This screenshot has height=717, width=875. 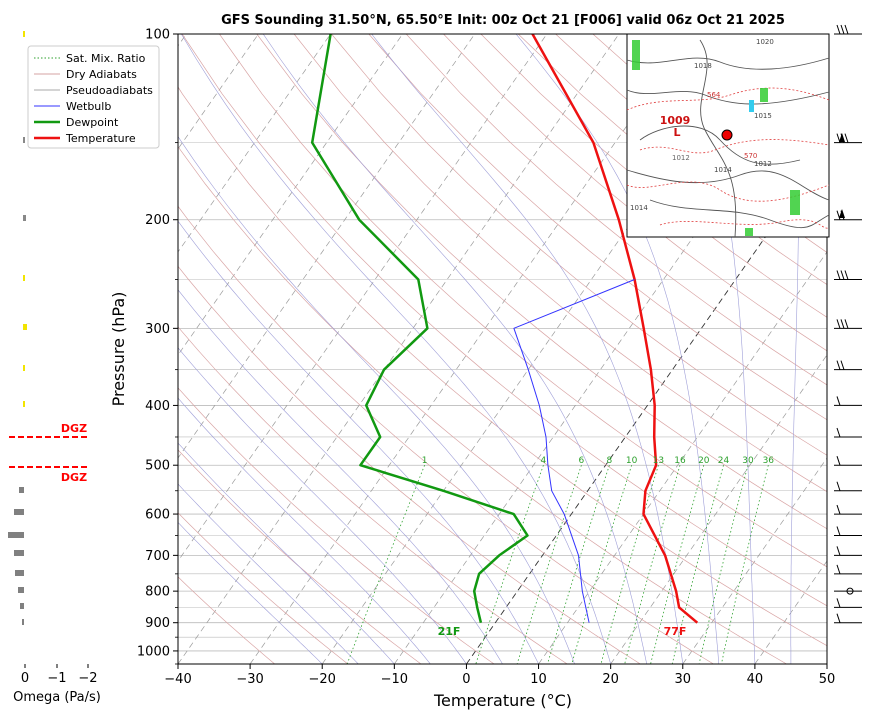 I want to click on x-tick-label: 50, so click(x=827, y=679).